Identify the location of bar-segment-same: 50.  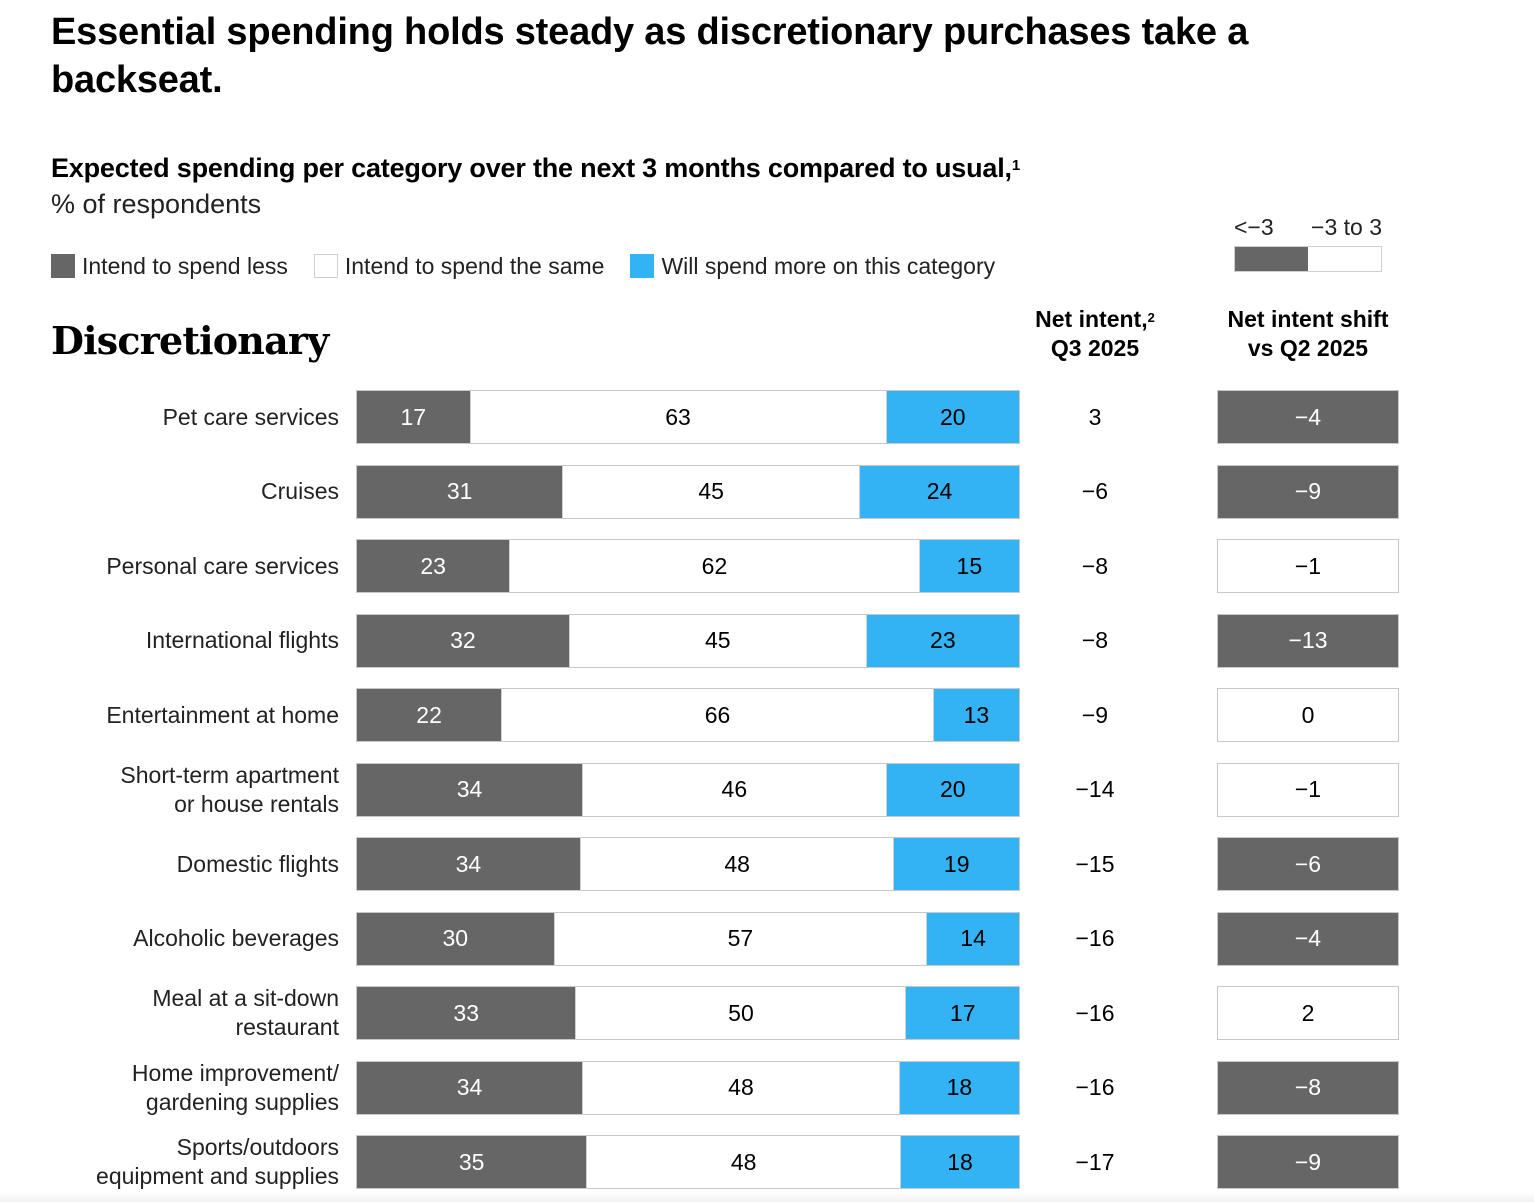
(741, 1013).